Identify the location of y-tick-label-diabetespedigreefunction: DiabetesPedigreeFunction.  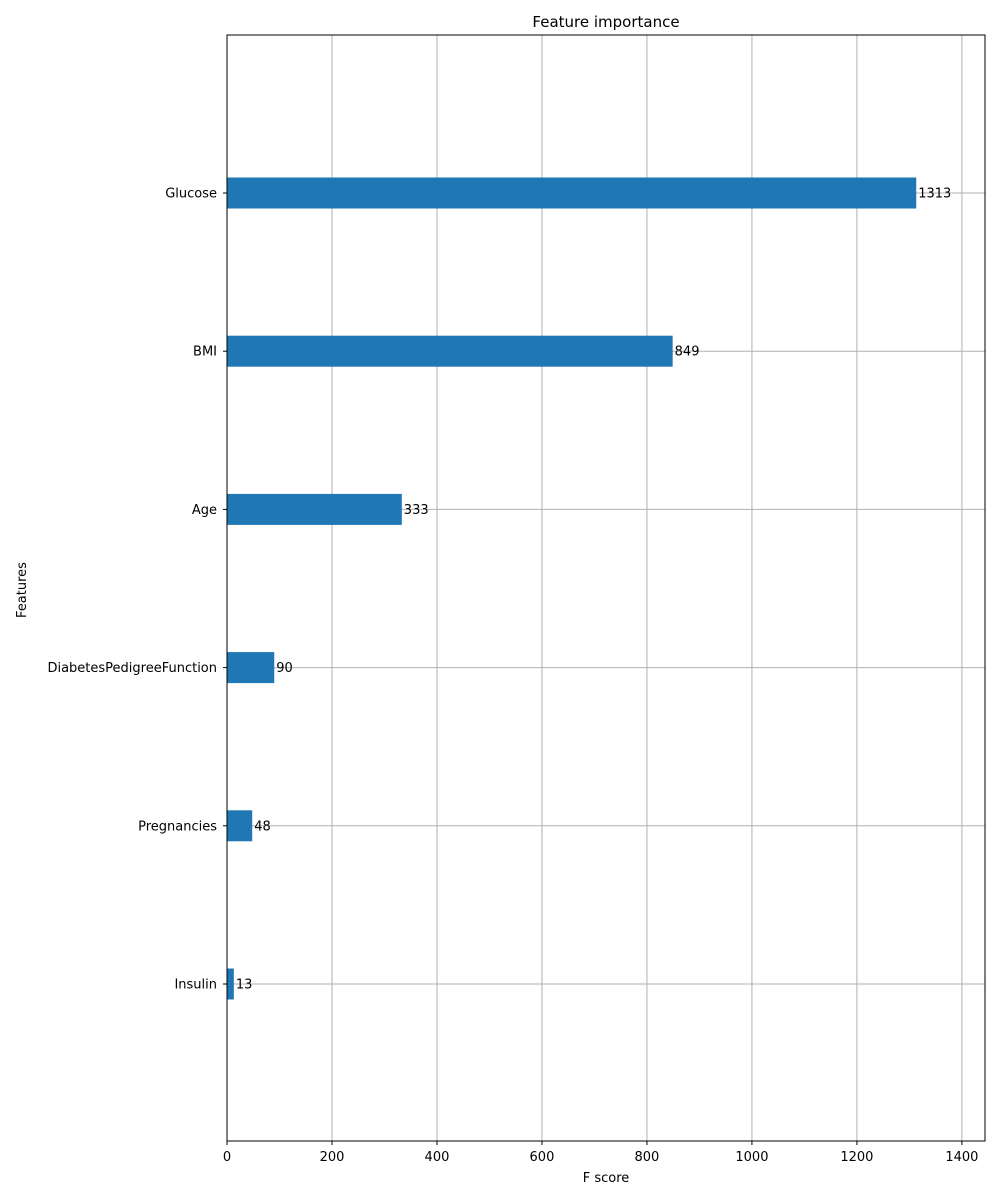
(132, 668).